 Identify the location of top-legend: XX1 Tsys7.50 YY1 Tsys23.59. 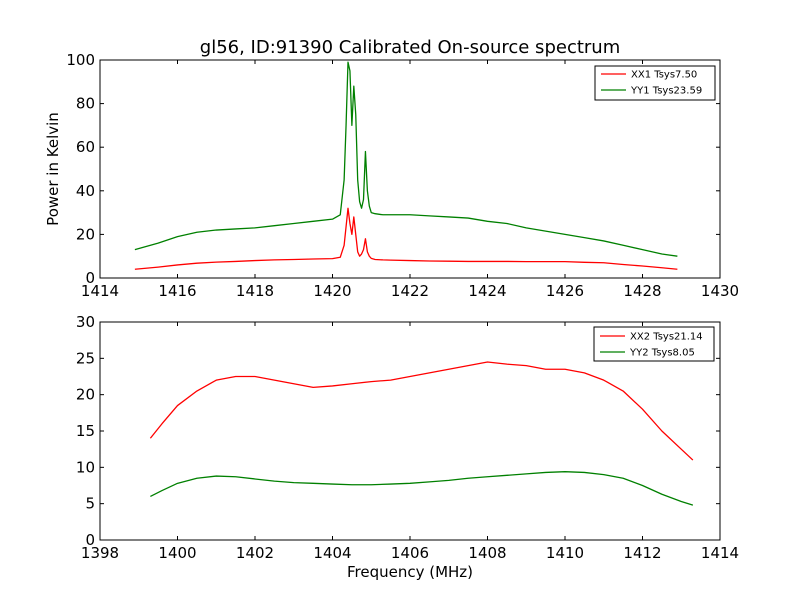
(655, 83).